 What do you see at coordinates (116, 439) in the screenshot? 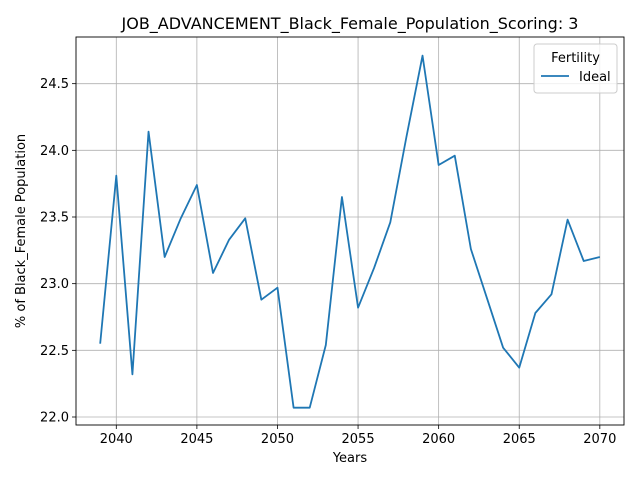
I see `x-tick-label: 2040` at bounding box center [116, 439].